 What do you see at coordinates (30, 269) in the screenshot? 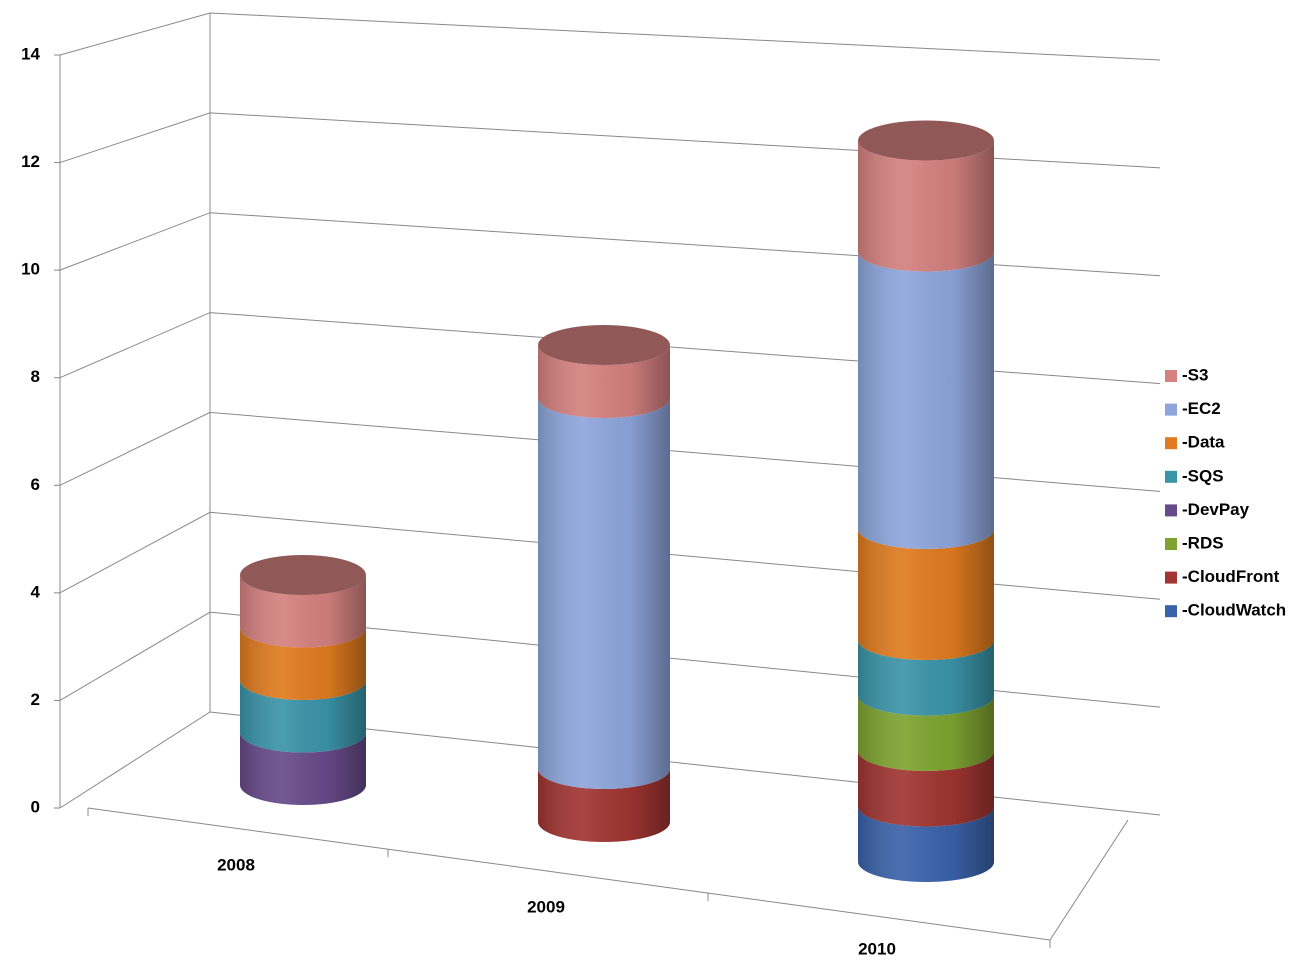
I see `y-tick-label: 10` at bounding box center [30, 269].